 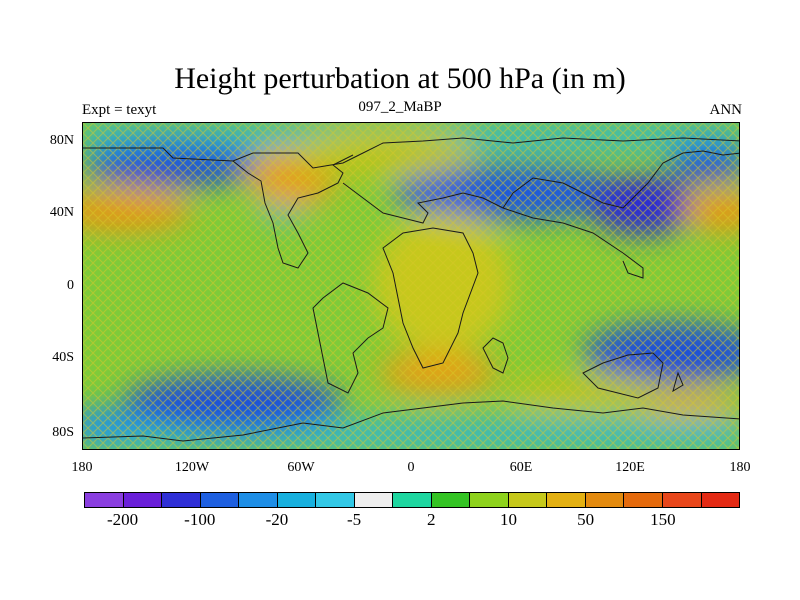 What do you see at coordinates (63, 432) in the screenshot?
I see `lat-label: 80S` at bounding box center [63, 432].